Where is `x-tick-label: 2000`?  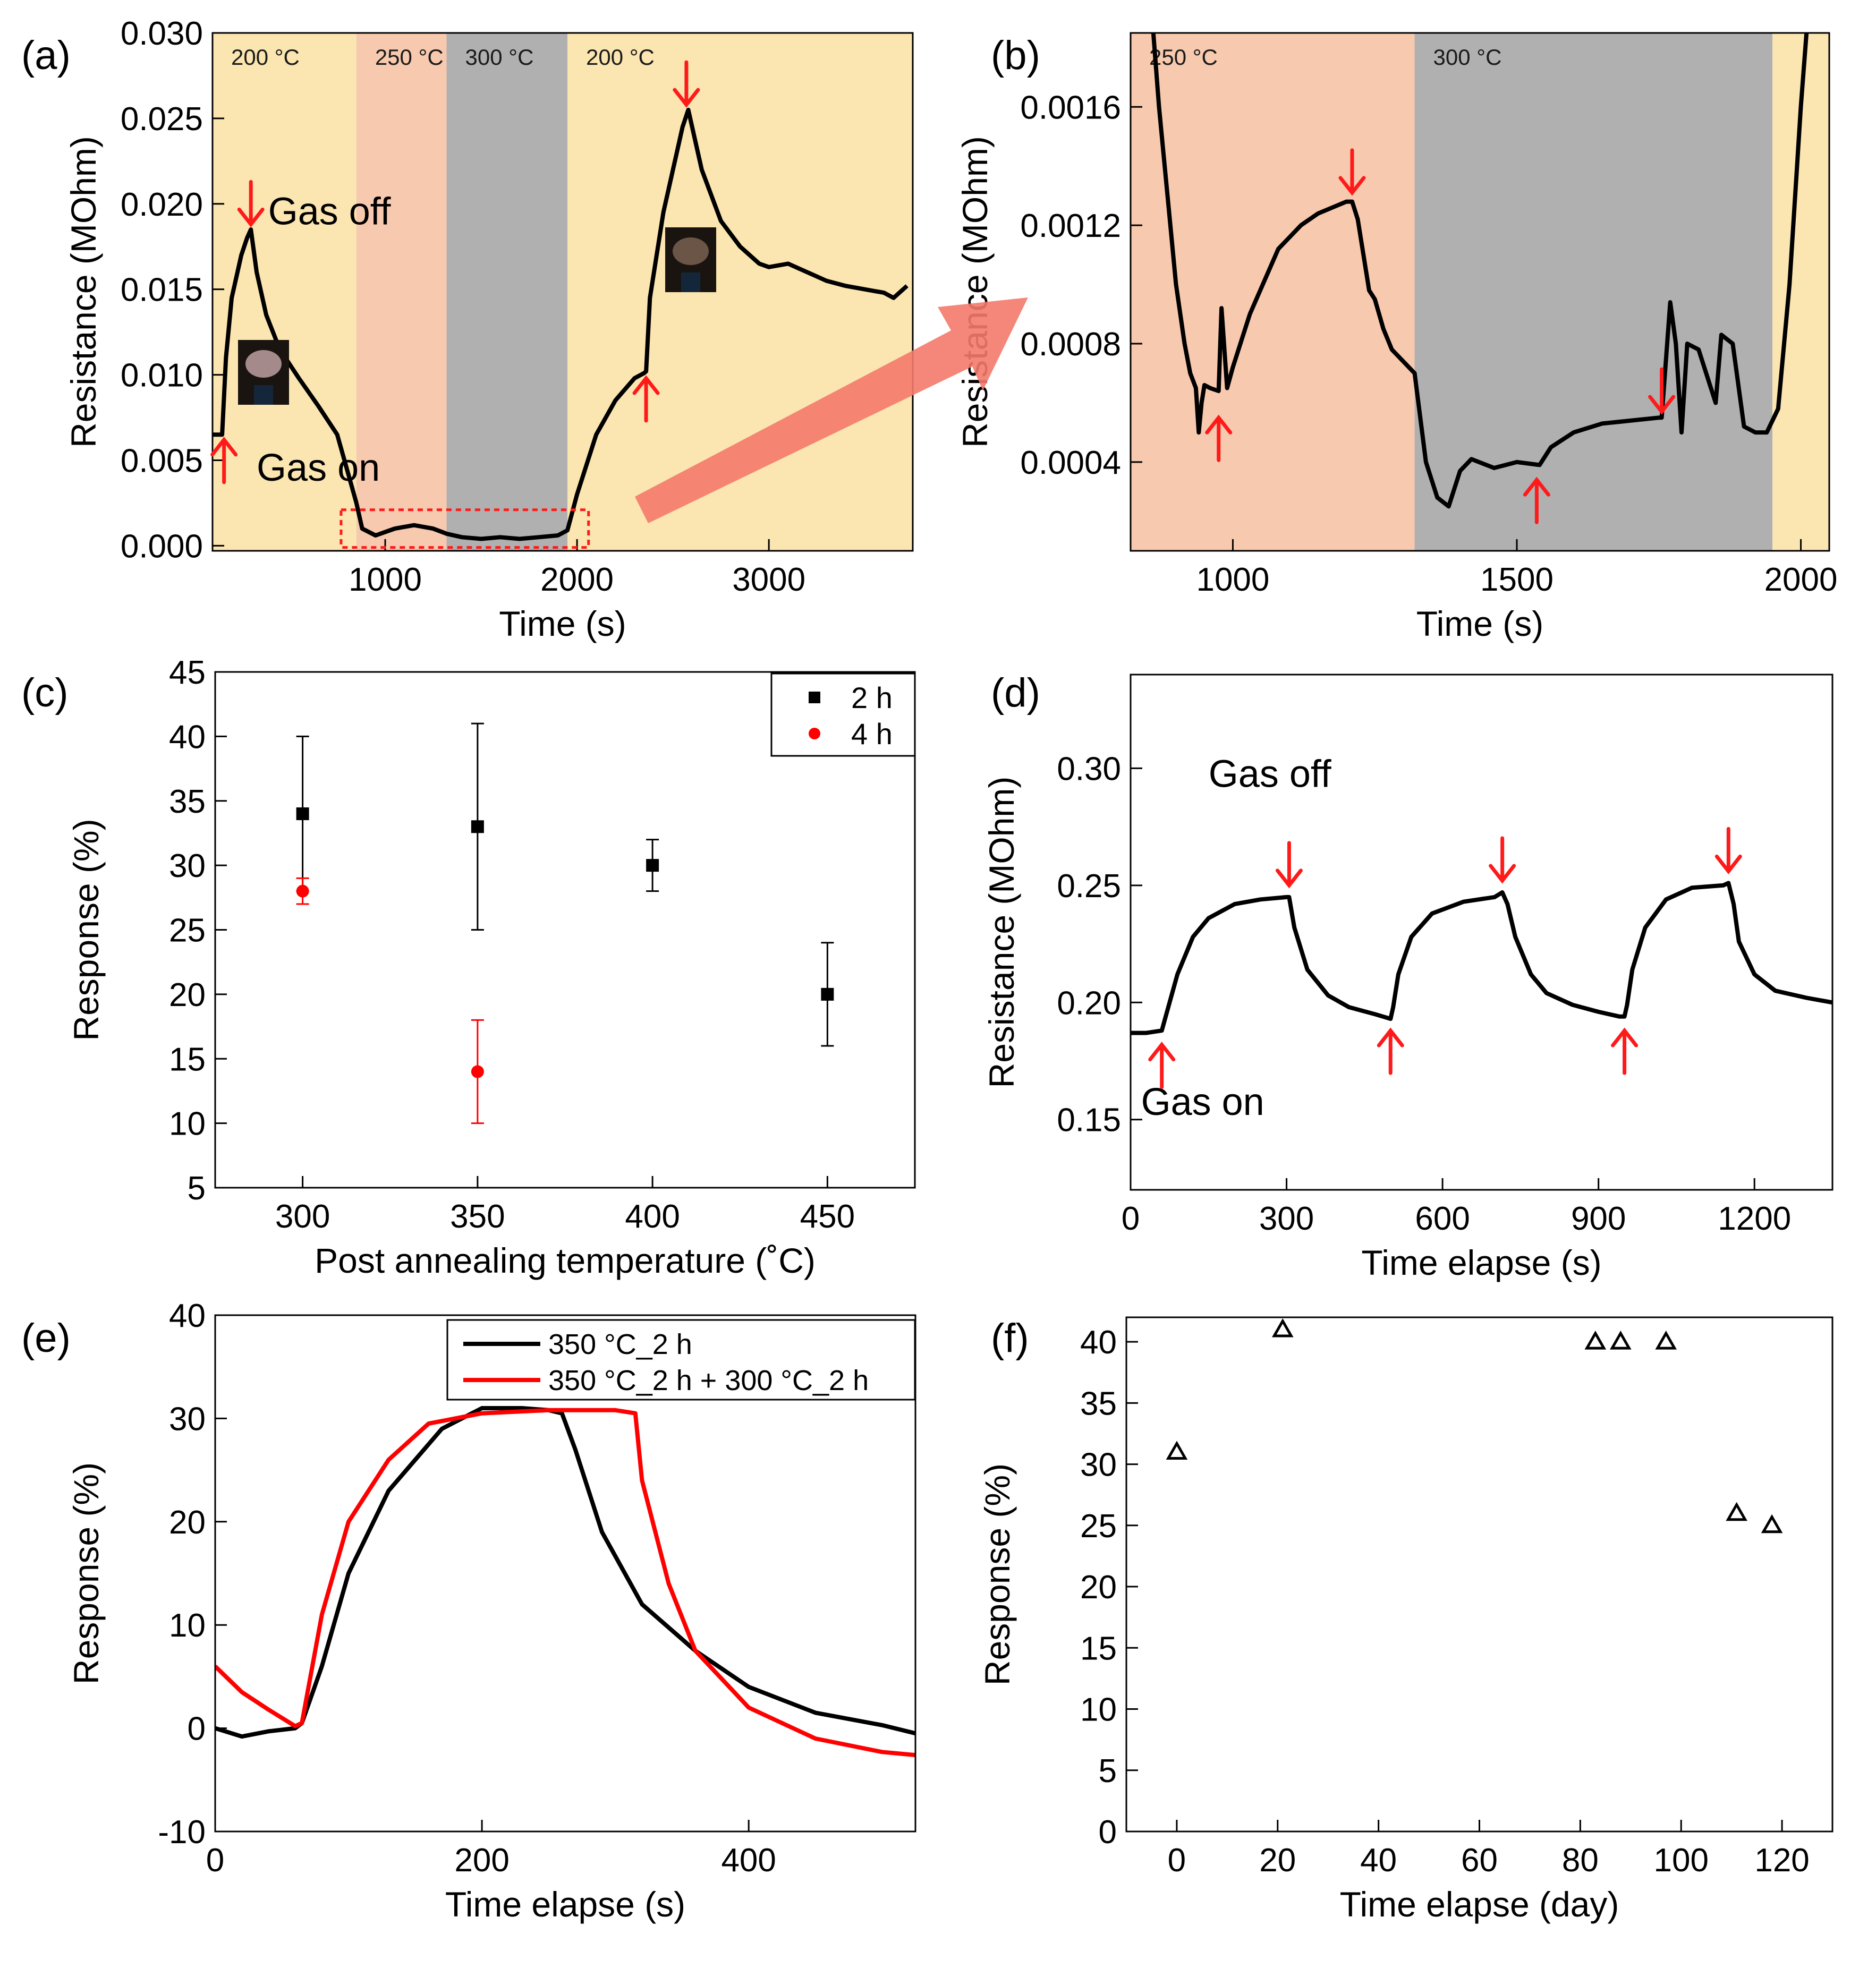
x-tick-label: 2000 is located at coordinates (577, 579).